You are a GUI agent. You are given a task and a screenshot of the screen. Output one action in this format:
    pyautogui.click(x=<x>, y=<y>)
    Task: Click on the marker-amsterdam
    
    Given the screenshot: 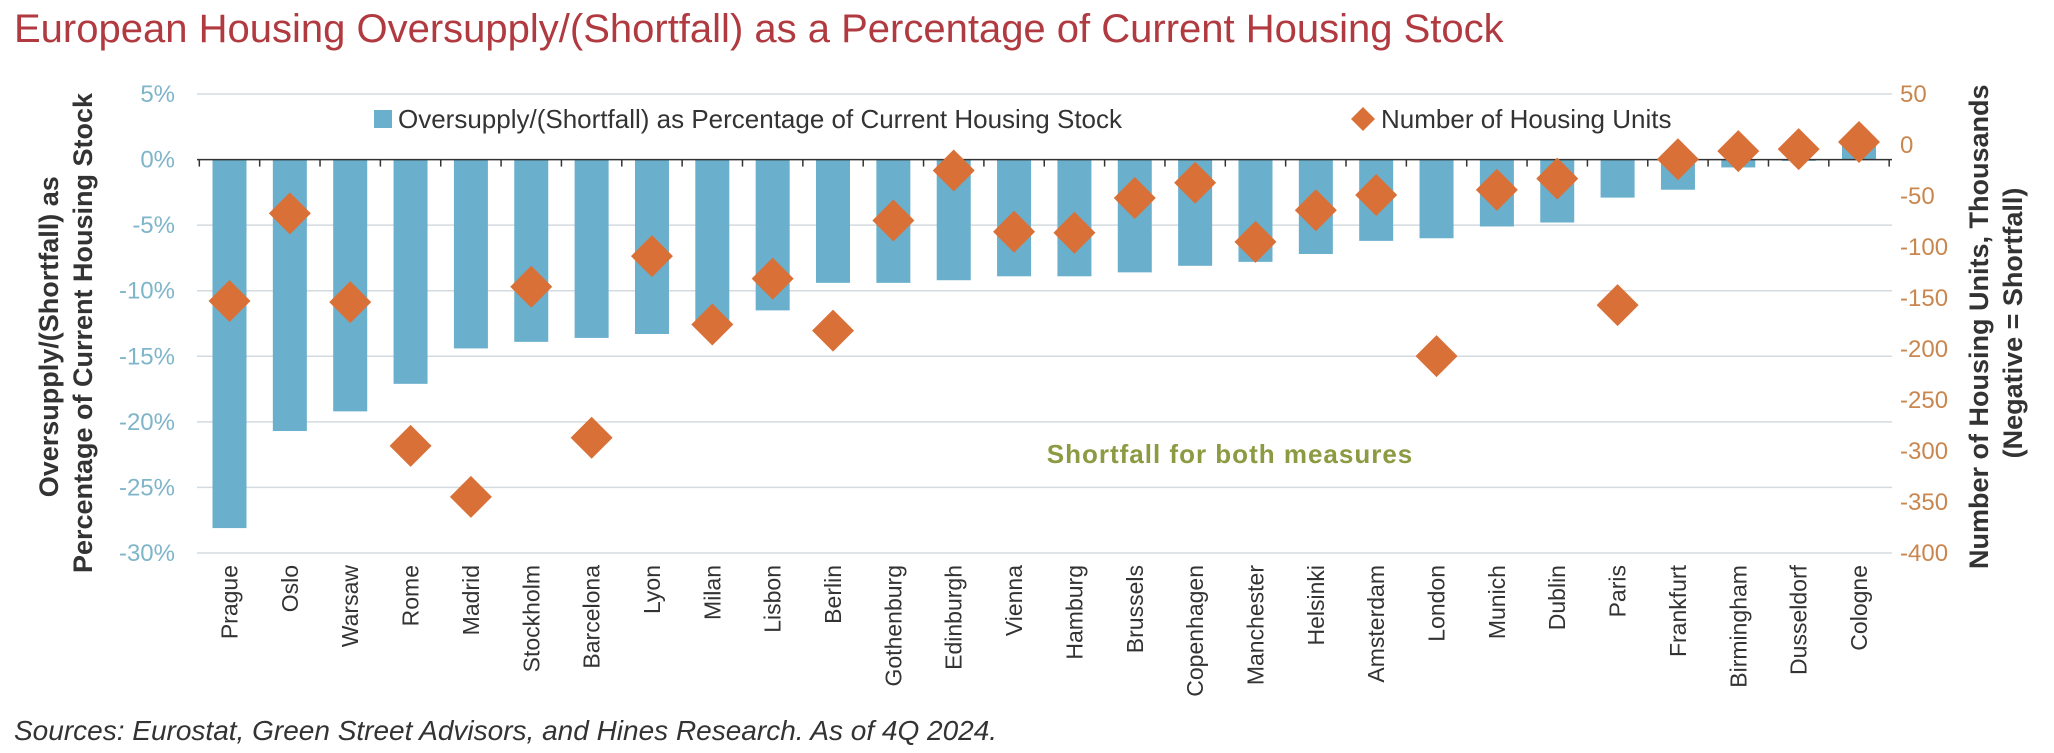 What is the action you would take?
    pyautogui.click(x=1376, y=194)
    